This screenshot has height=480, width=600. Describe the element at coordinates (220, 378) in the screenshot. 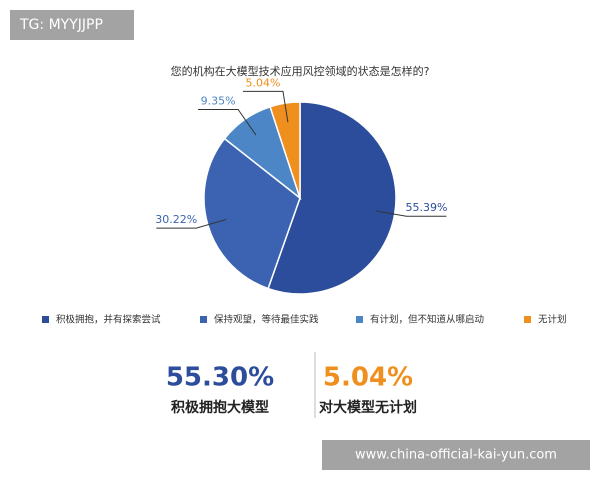

I see `highlight-value: 55.30%` at that location.